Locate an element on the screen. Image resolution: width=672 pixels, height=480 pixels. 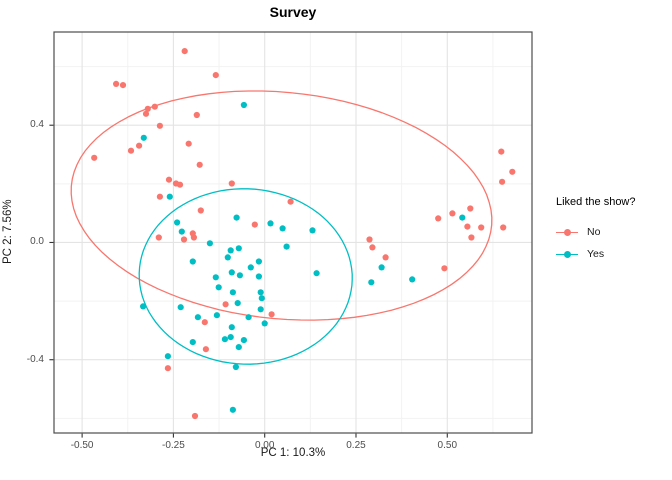
legend-title: Liked the show? is located at coordinates (596, 202).